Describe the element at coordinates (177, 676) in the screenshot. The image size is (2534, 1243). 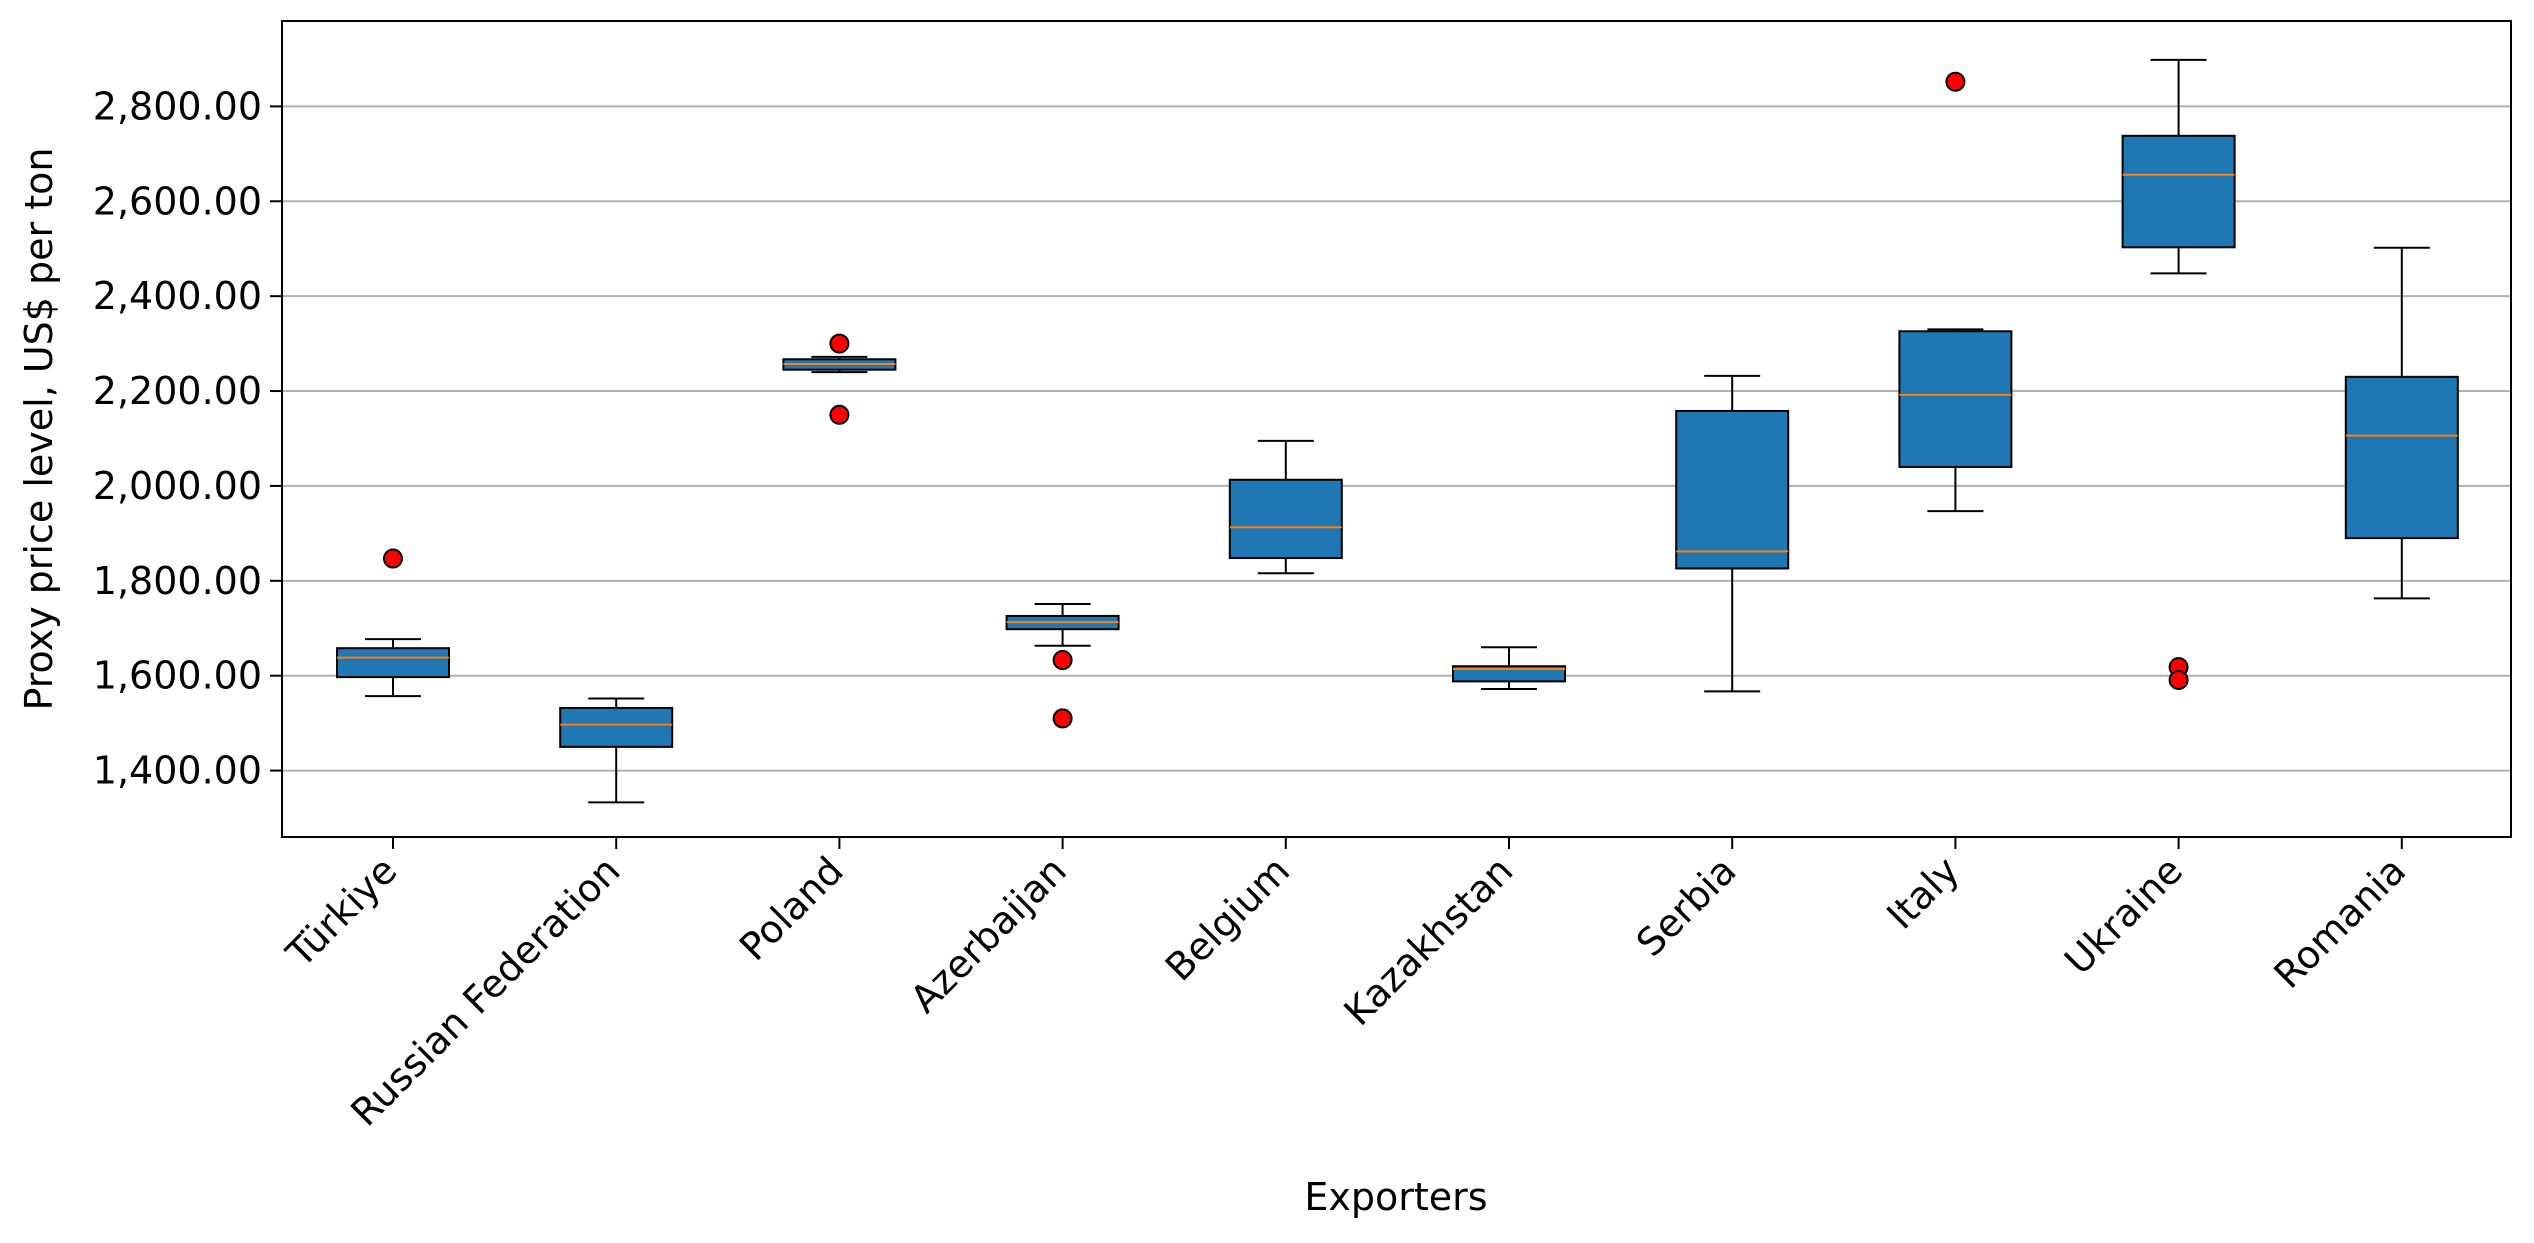
I see `y-tick-label: 1,600.00` at that location.